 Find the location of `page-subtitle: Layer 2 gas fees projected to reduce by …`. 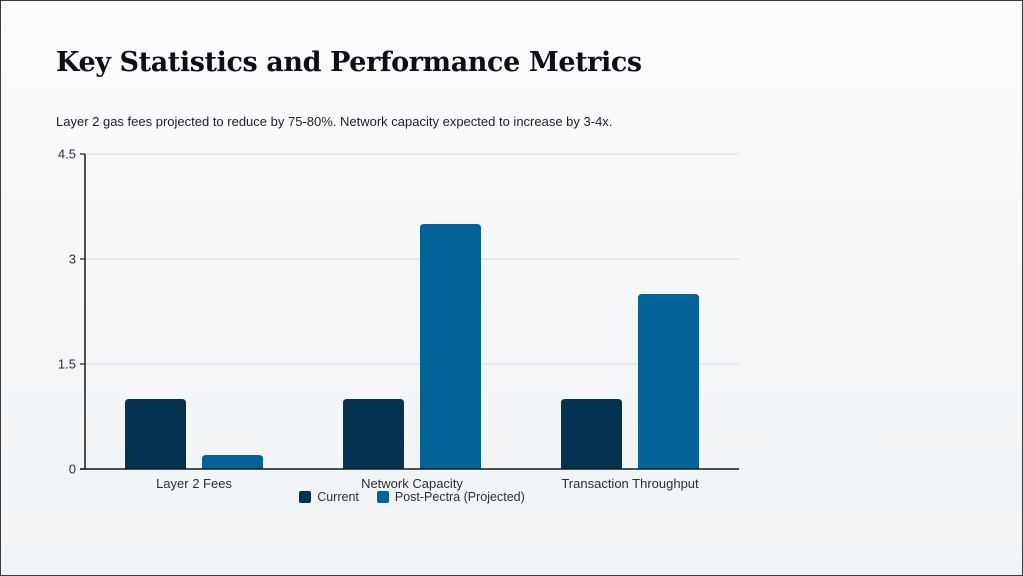

page-subtitle: Layer 2 gas fees projected to reduce by … is located at coordinates (334, 121).